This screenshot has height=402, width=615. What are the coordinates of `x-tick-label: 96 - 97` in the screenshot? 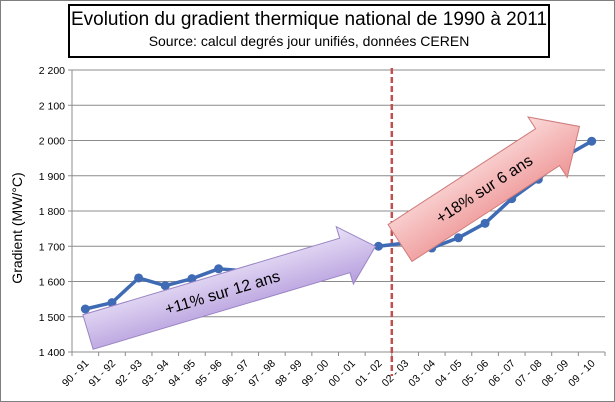 It's located at (236, 374).